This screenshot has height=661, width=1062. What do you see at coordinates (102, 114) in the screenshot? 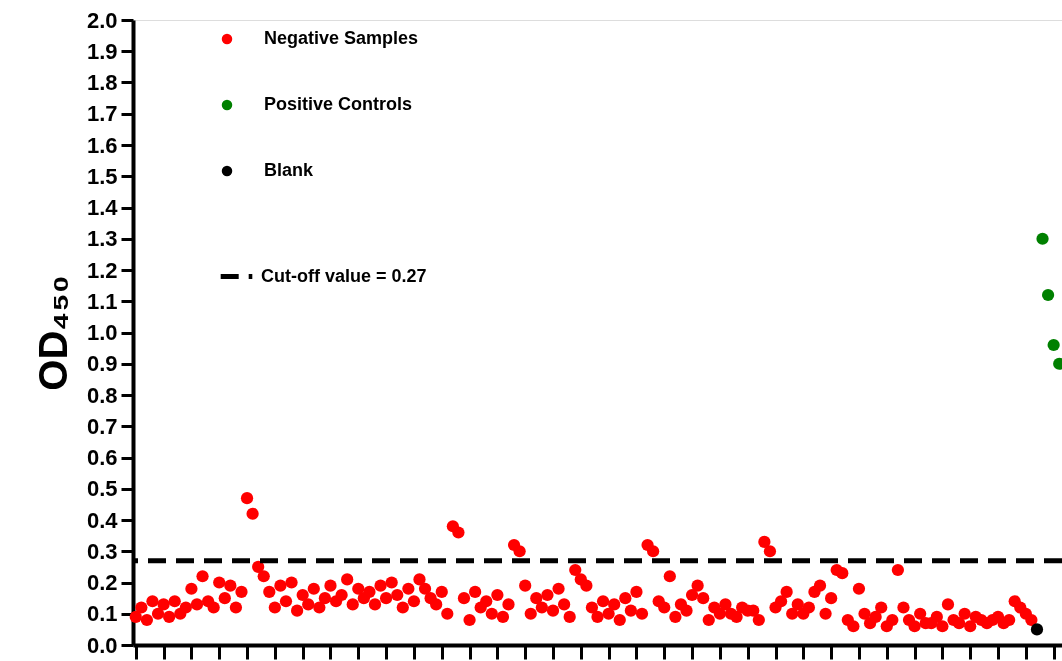
I see `y-tick-label: 1.7` at bounding box center [102, 114].